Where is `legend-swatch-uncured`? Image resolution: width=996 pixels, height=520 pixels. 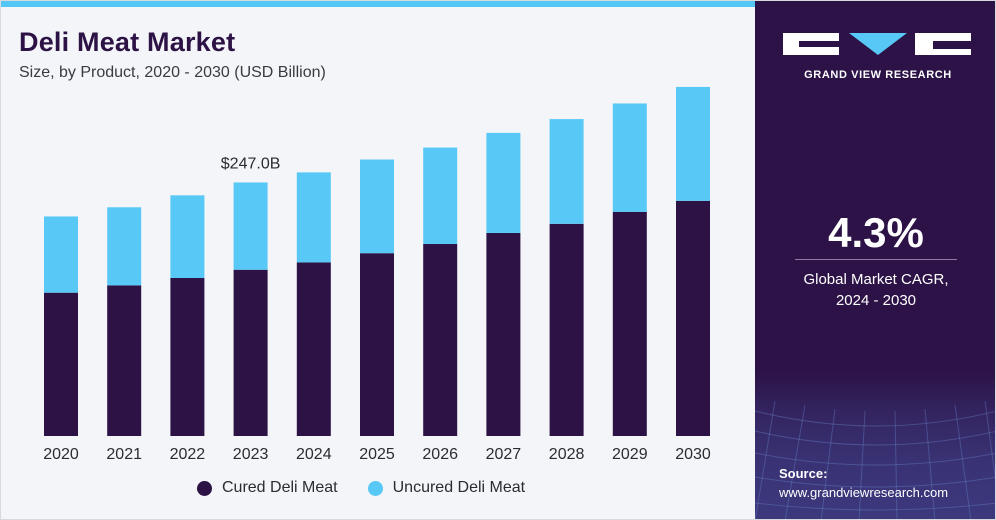 legend-swatch-uncured is located at coordinates (375, 488).